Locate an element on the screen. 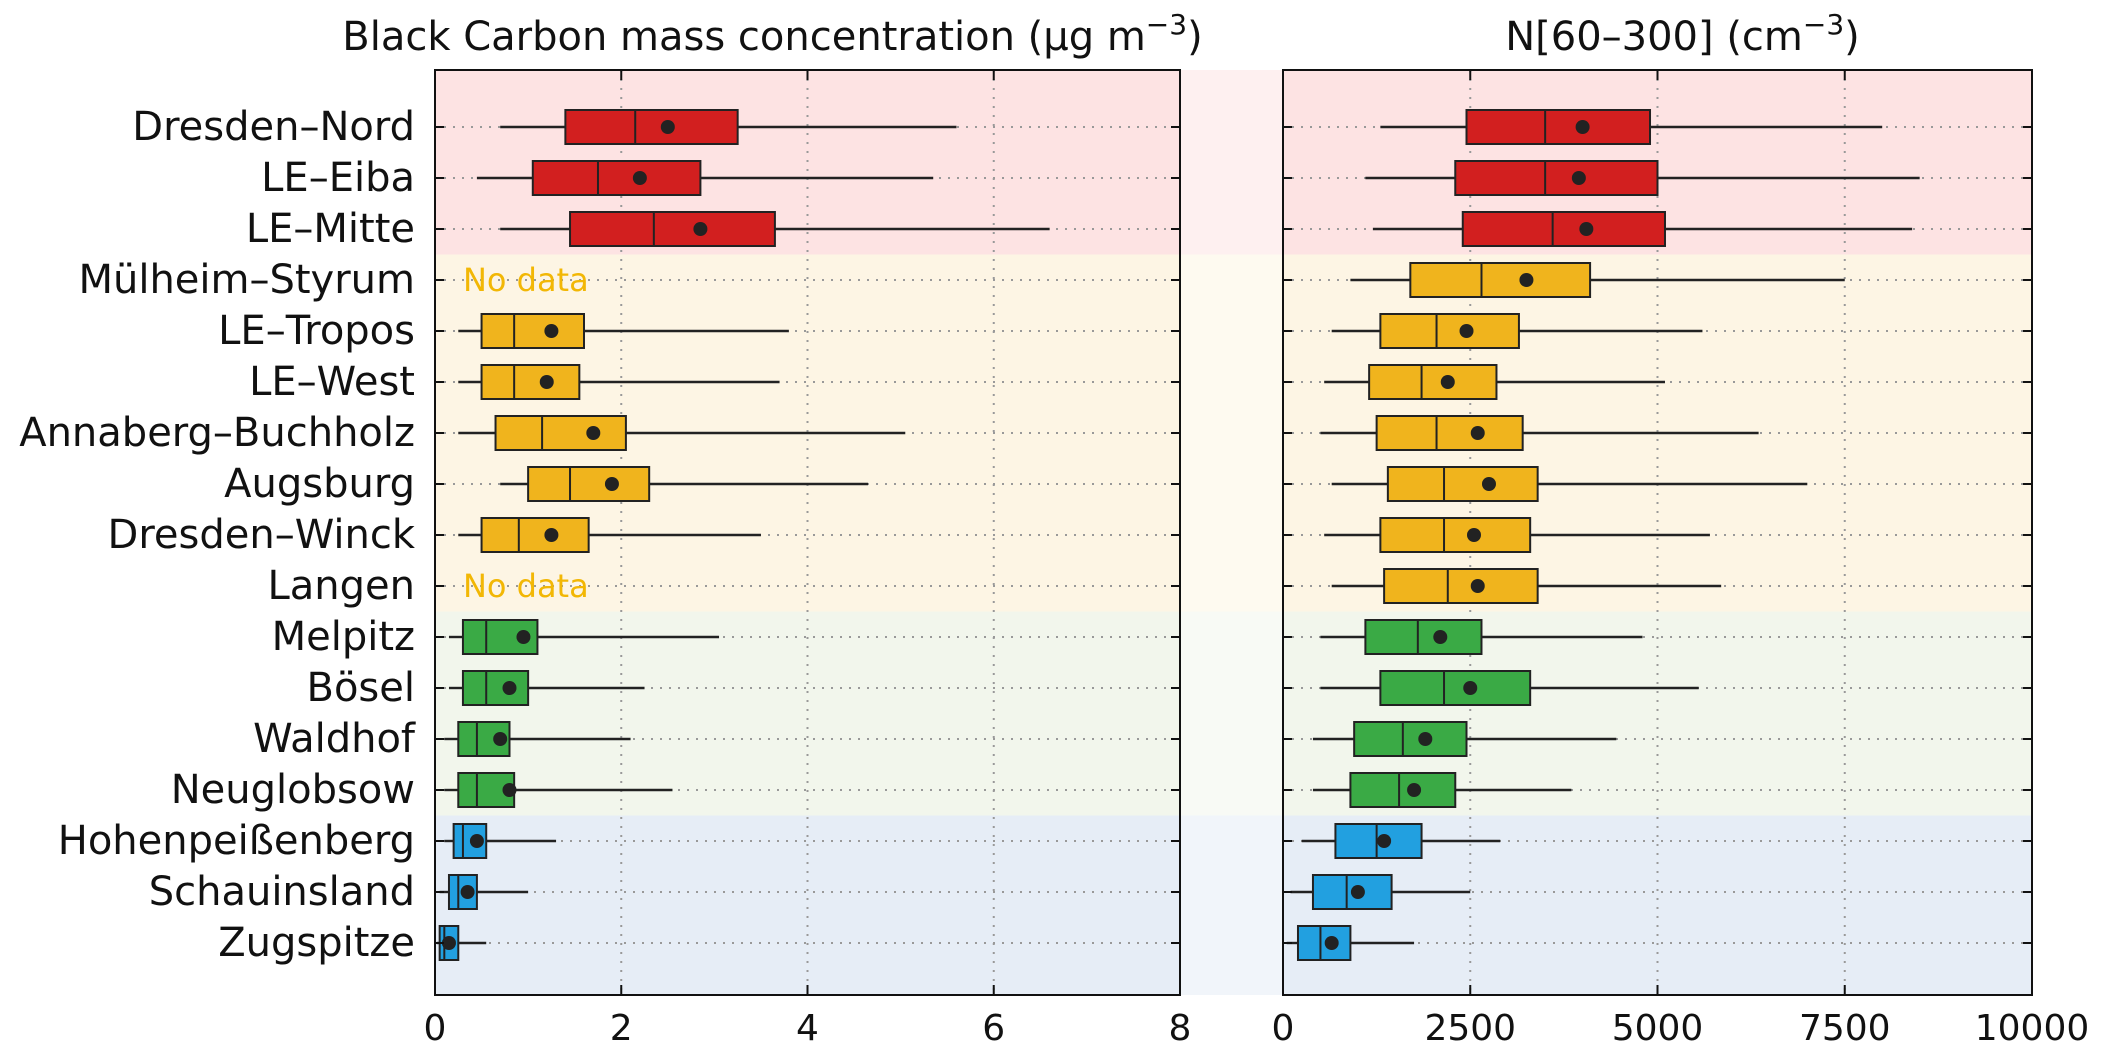 The height and width of the screenshot is (1049, 2107). box-LE–Eiba is located at coordinates (1642, 178).